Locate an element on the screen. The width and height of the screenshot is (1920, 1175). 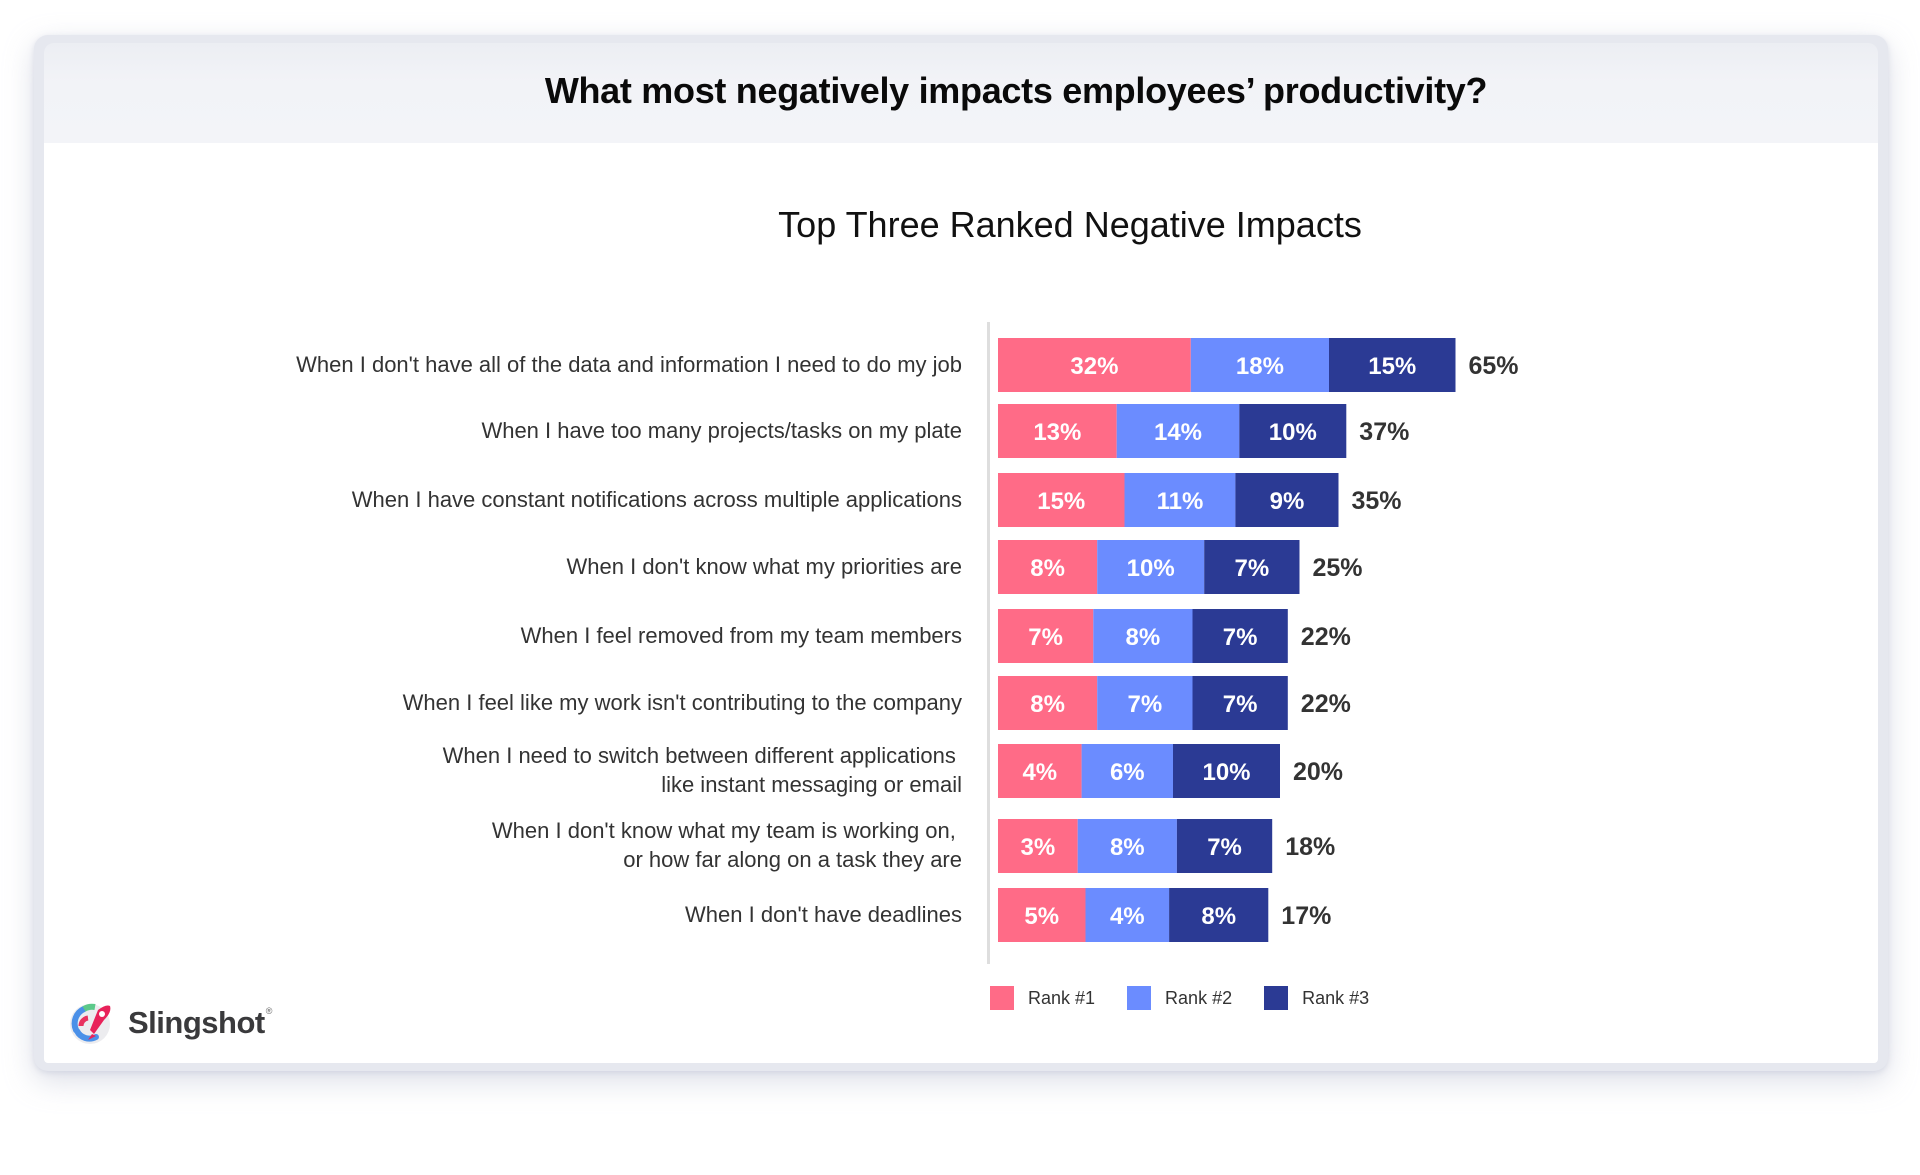
slingshot-rocket-logo-icon is located at coordinates (90, 1023).